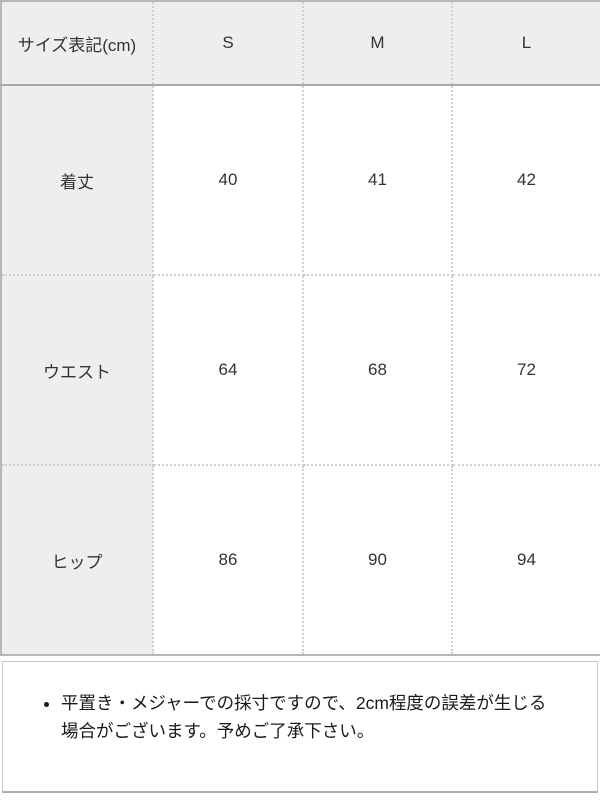 The image size is (600, 800). What do you see at coordinates (77, 43) in the screenshot?
I see `header-cell-size-label: サイズ表記(cm)` at bounding box center [77, 43].